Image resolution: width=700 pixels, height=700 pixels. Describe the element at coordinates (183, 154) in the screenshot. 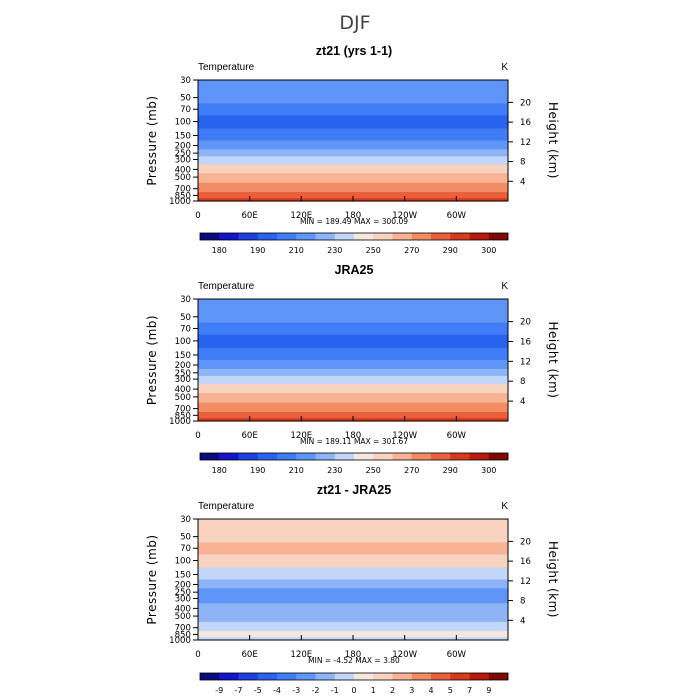

I see `y-tick-label: 250` at that location.